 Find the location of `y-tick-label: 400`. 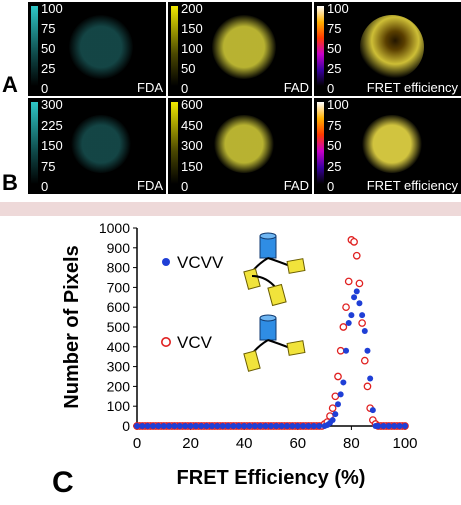

y-tick-label: 400 is located at coordinates (119, 347).